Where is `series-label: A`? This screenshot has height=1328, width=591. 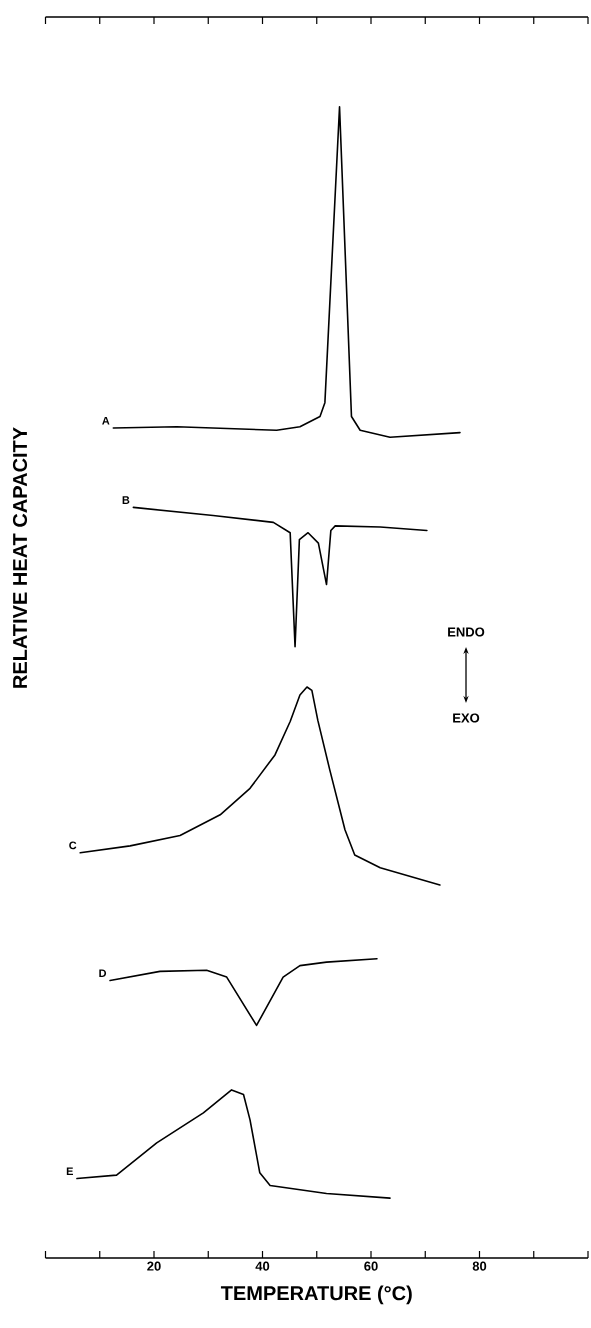
series-label: A is located at coordinates (105, 420).